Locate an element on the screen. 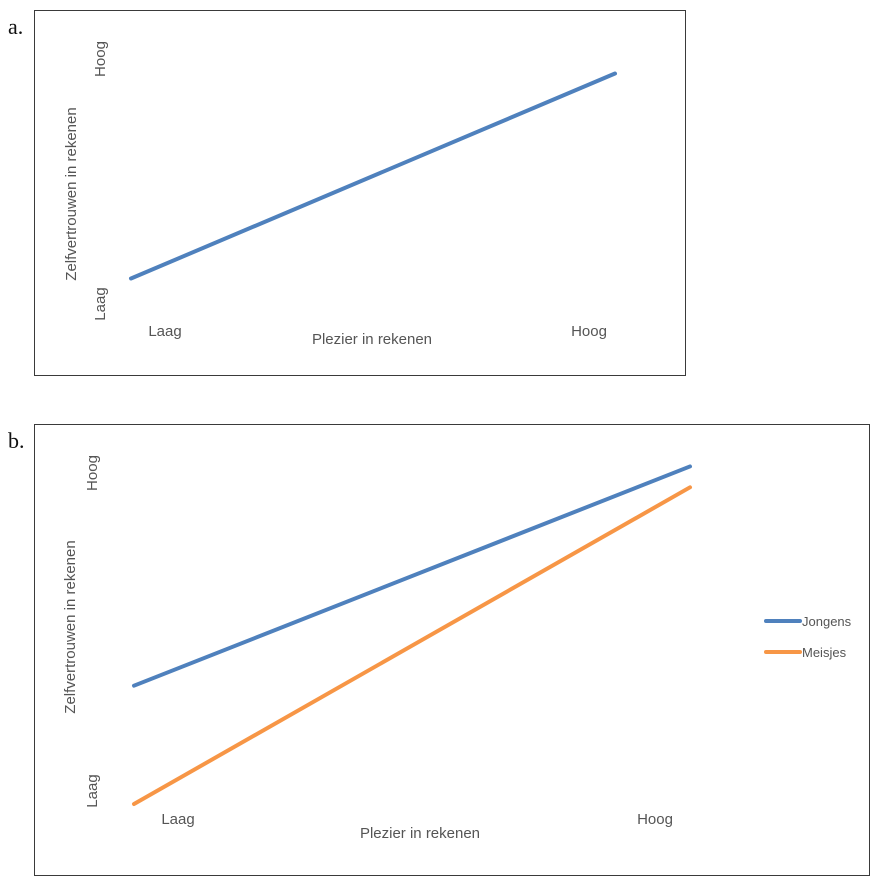 The width and height of the screenshot is (880, 884). panel-b-letter: b. is located at coordinates (16, 440).